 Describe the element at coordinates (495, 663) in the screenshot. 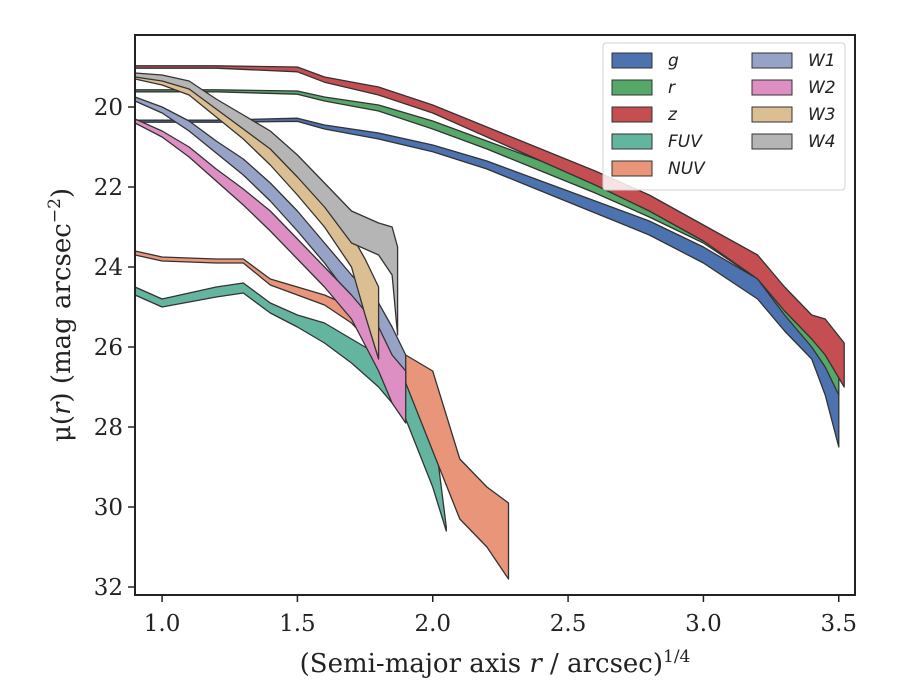

I see `x-axis-label: (Semi-major axis r / arcsec)1/4` at that location.